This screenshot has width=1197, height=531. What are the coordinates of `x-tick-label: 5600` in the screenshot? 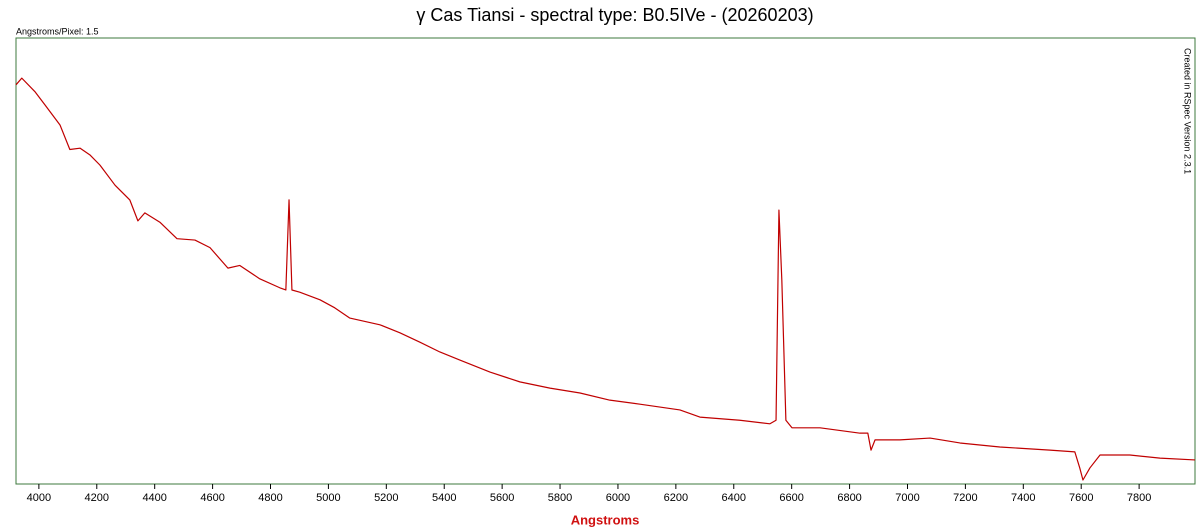 It's located at (502, 498).